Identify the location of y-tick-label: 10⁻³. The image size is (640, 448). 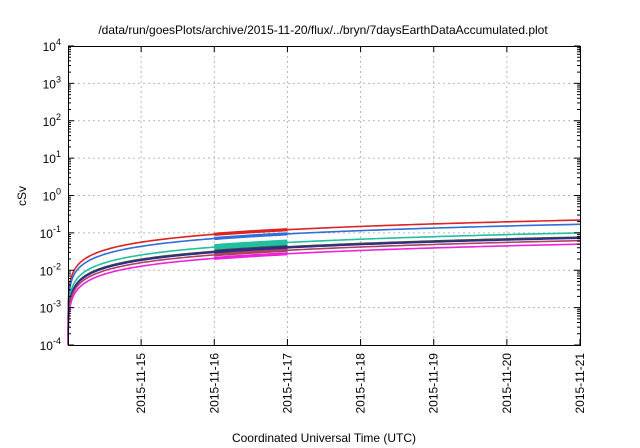
(50, 307).